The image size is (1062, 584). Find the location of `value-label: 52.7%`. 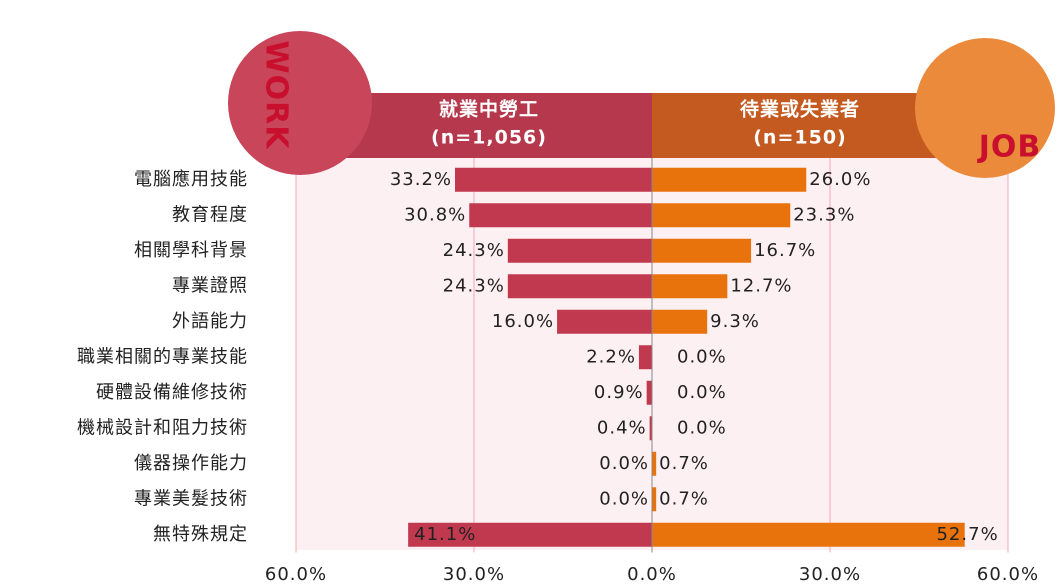

value-label: 52.7% is located at coordinates (967, 534).